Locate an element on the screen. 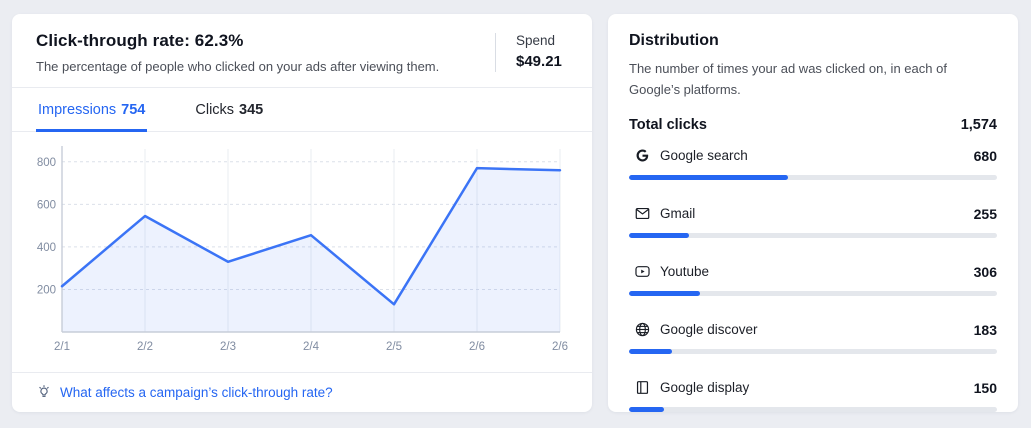  metric-tabs: Impressions 754 Clicks 345 is located at coordinates (302, 110).